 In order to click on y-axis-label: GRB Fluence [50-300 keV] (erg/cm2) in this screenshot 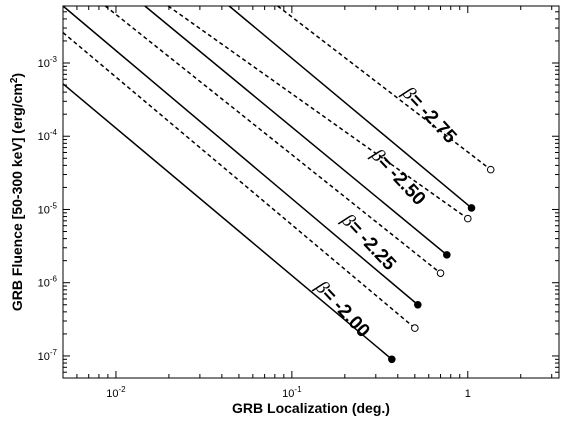, I will do `click(17, 192)`.